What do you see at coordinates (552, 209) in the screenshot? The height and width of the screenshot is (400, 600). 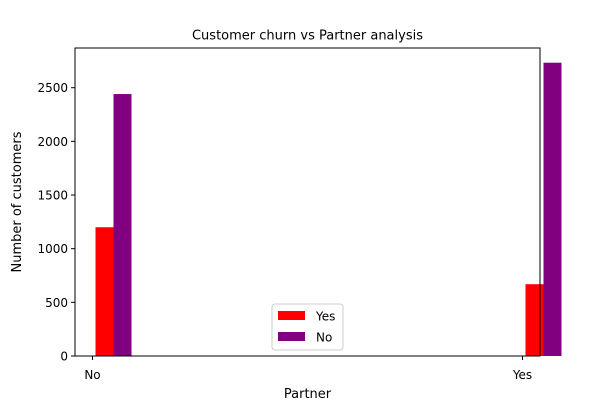 I see `bar-no-yes` at bounding box center [552, 209].